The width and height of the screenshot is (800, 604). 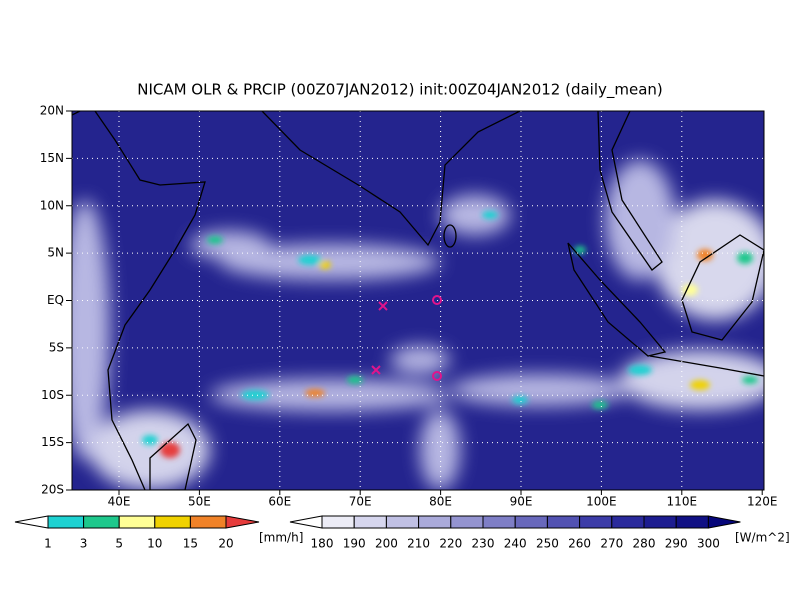 I want to click on lat-label: 15S, so click(x=52, y=442).